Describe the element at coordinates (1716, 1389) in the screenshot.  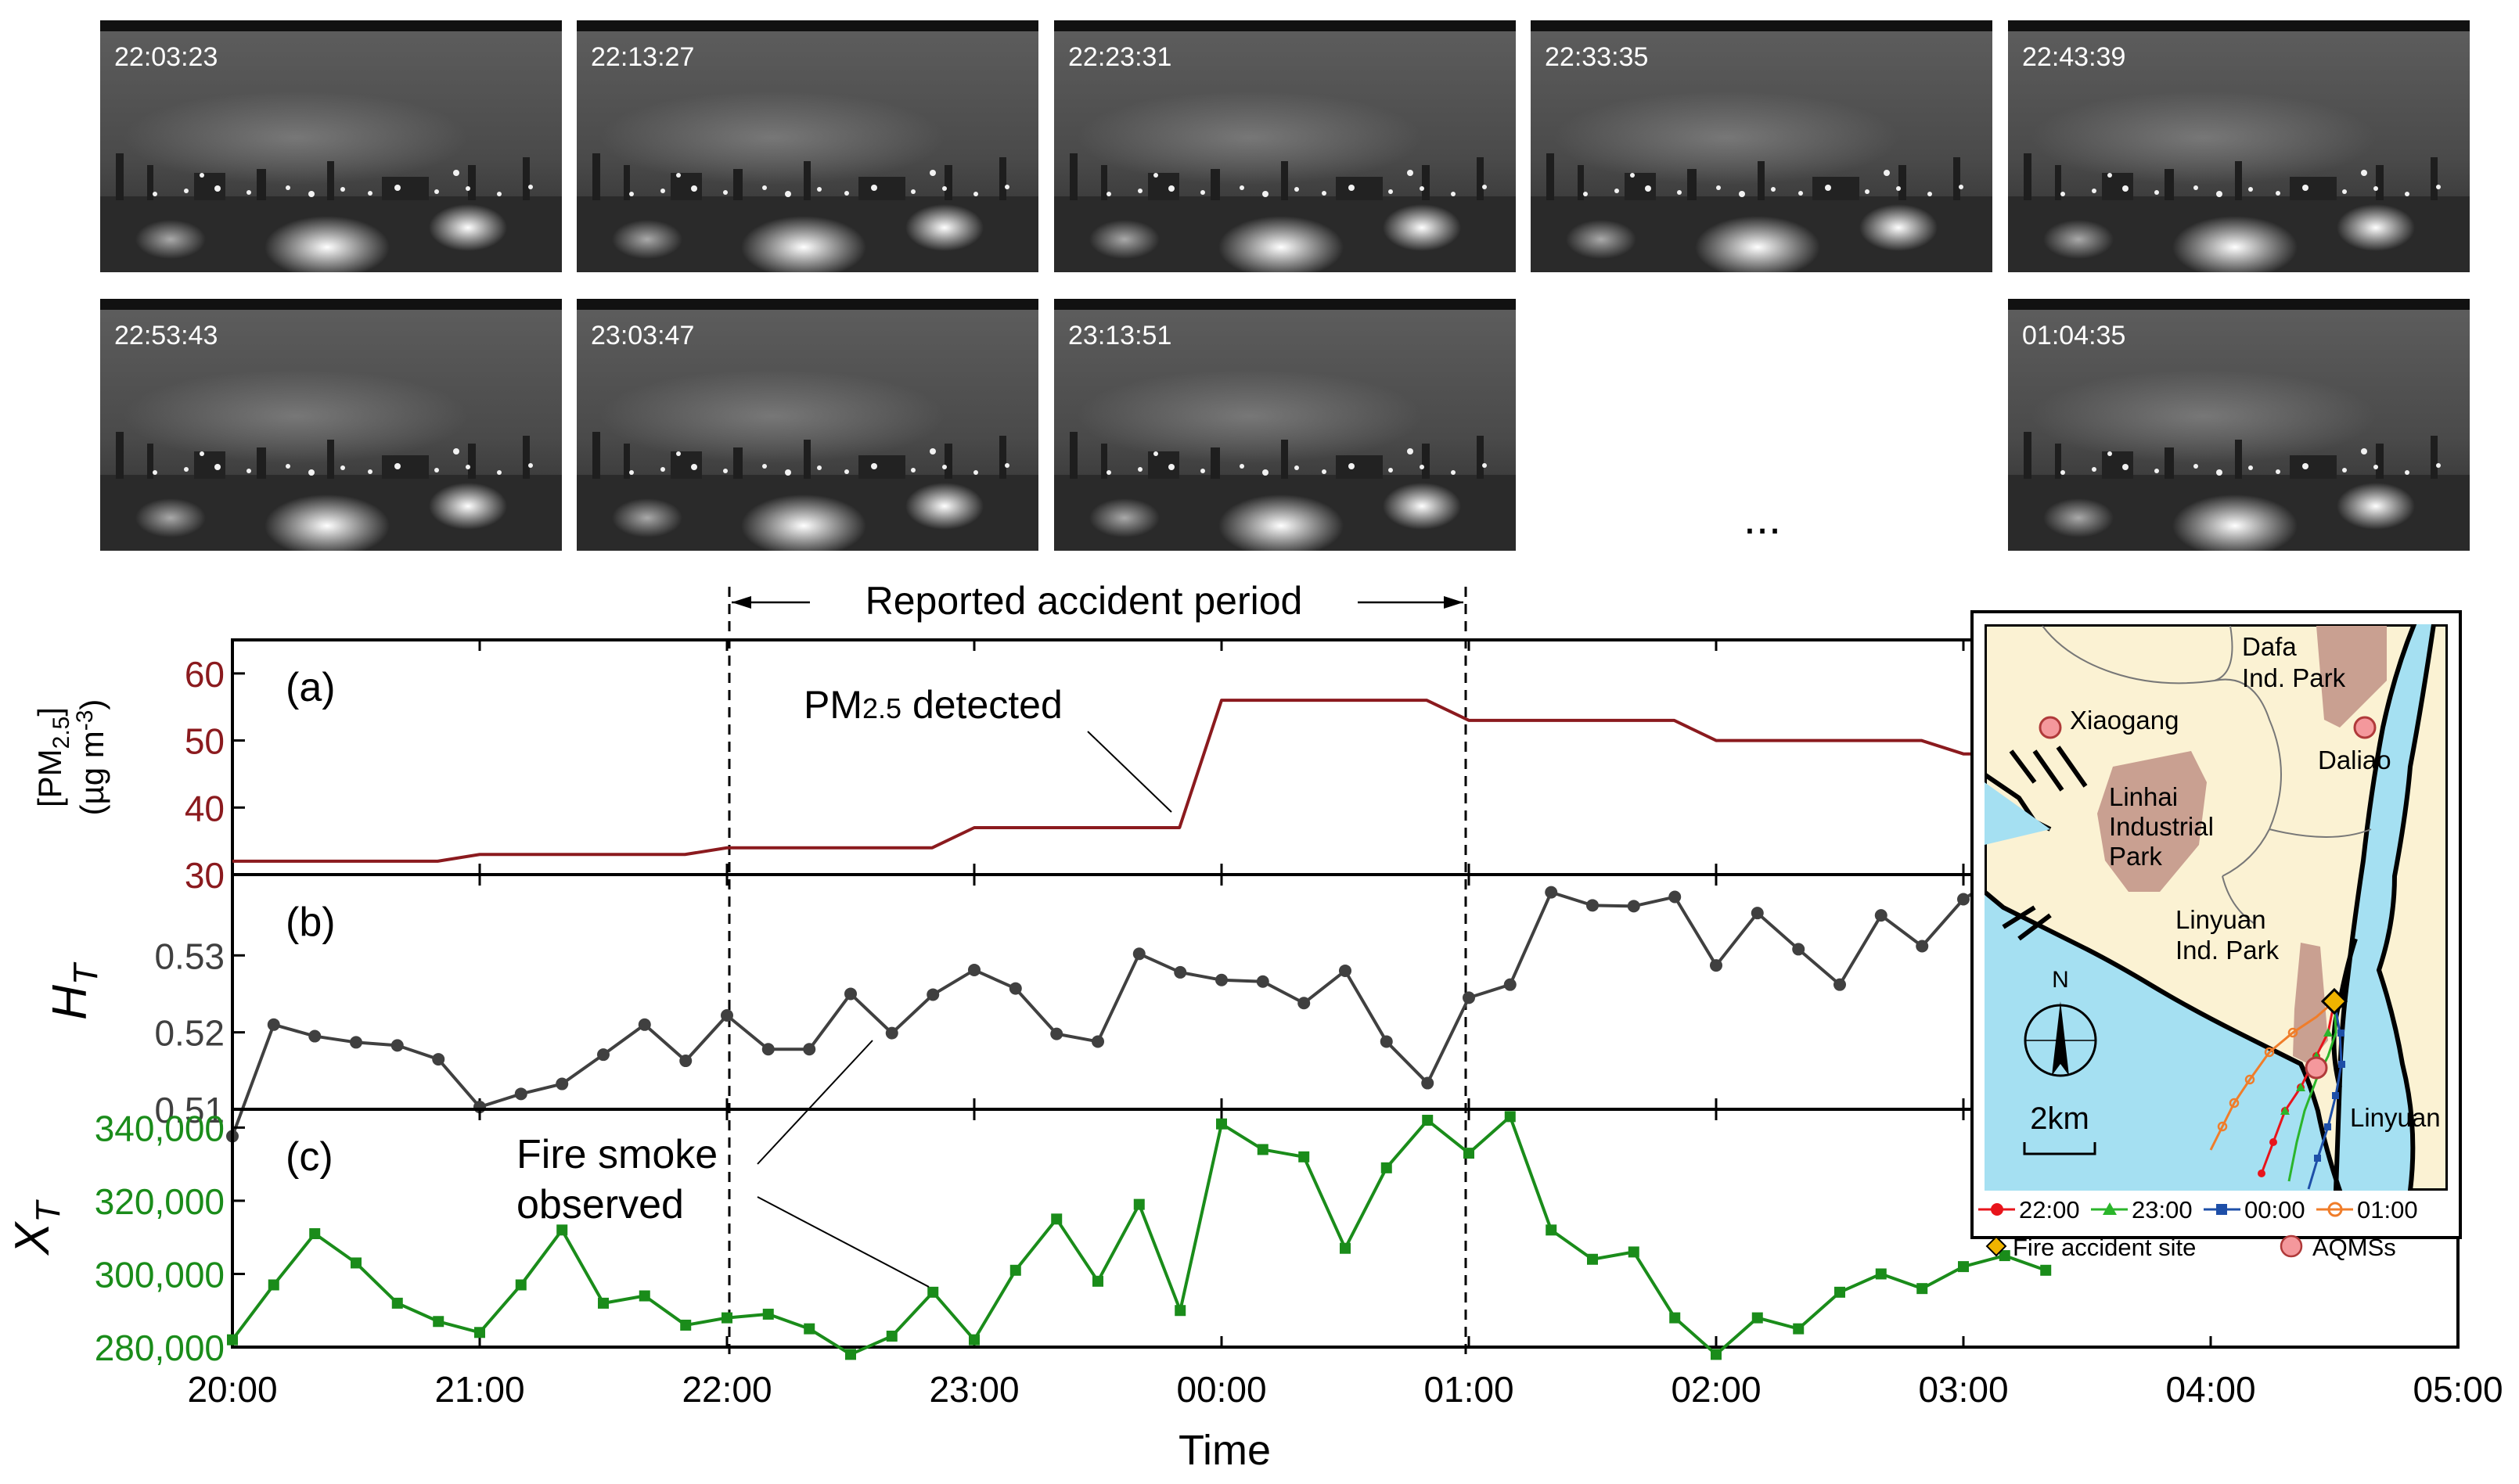
I see `x-tick-label: 02:00` at that location.